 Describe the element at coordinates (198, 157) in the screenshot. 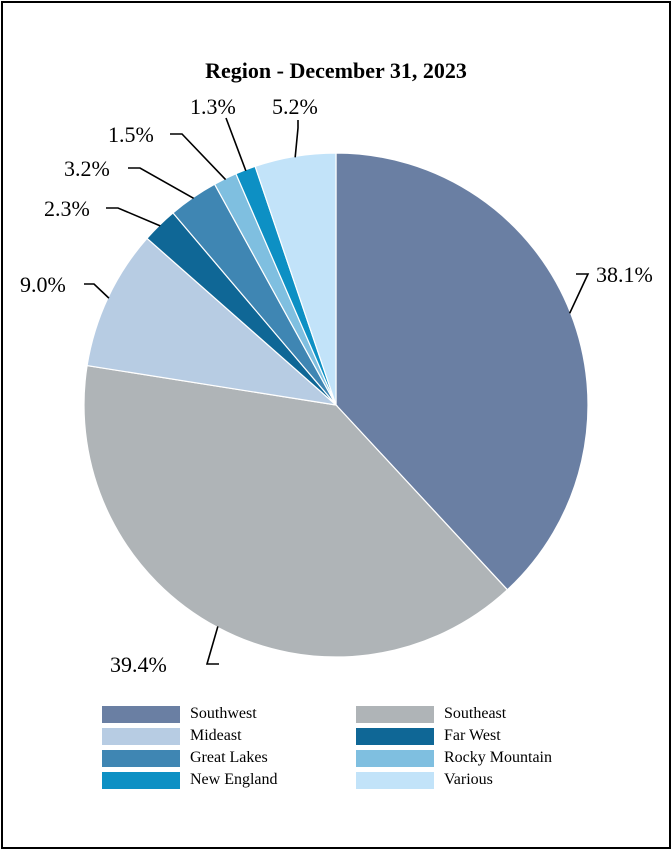

I see `leader-line-rocky-mountain` at that location.